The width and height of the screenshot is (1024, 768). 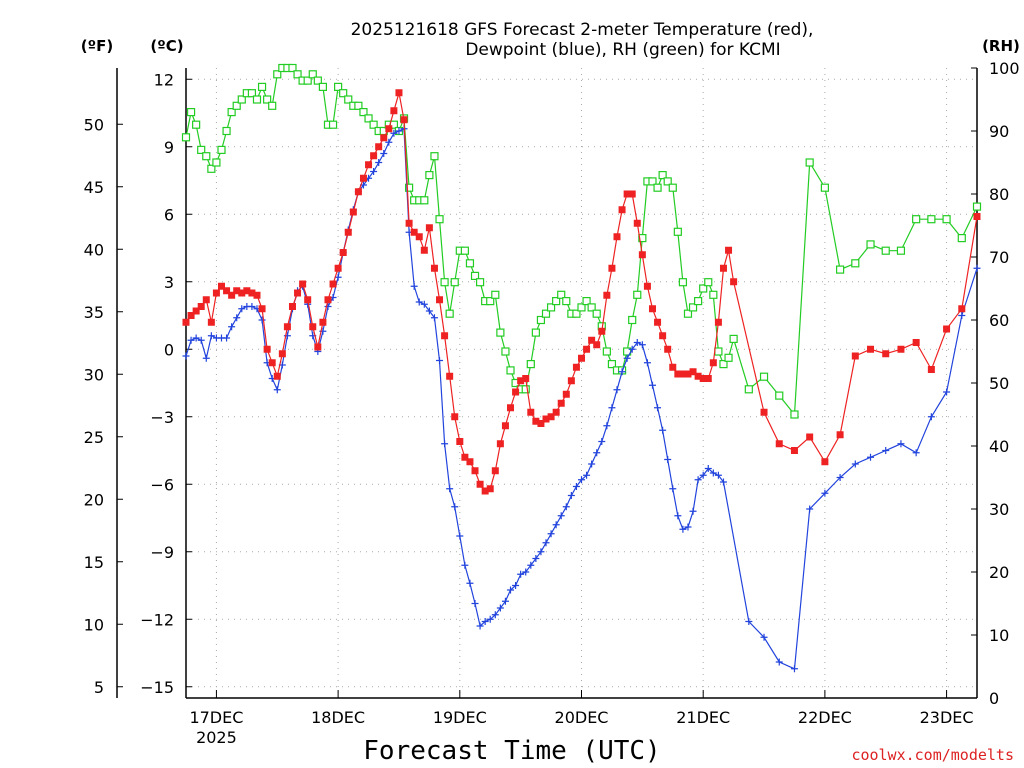 What do you see at coordinates (94, 374) in the screenshot?
I see `fahrenheit-tick-label: 30` at bounding box center [94, 374].